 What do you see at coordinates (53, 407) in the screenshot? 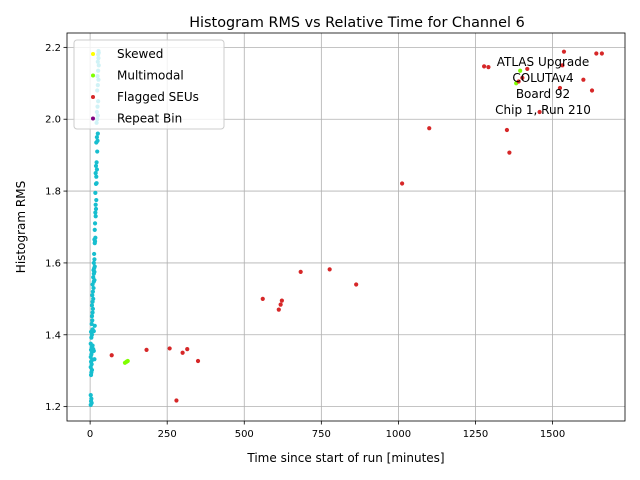
I see `y-tick-label: 1.2` at bounding box center [53, 407].